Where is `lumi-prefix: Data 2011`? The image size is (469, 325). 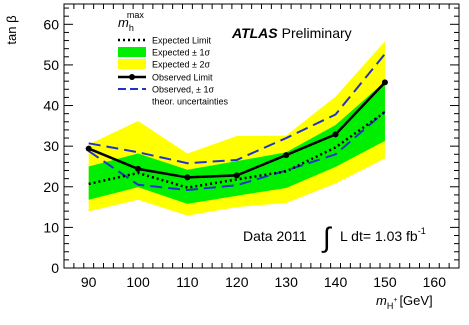
lumi-prefix: Data 2011 is located at coordinates (275, 236).